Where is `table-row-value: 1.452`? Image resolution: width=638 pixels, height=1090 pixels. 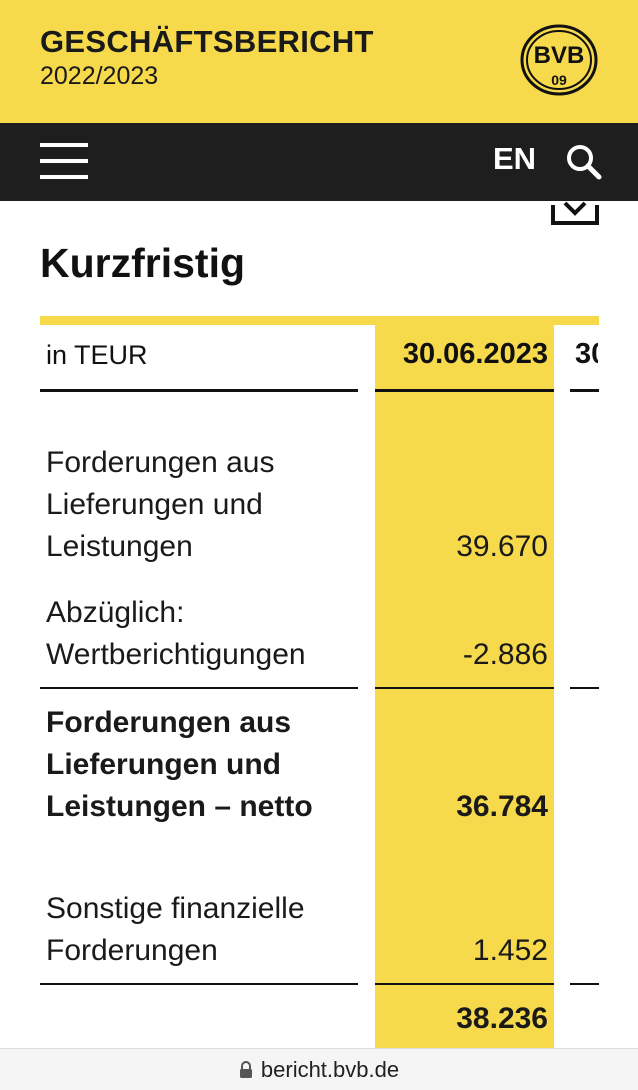 table-row-value: 1.452 is located at coordinates (510, 950).